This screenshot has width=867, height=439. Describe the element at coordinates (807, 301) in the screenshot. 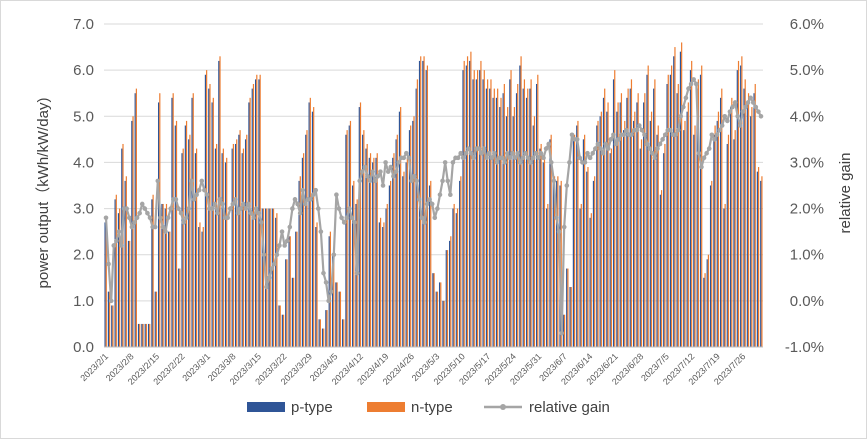

I see `y-right-tick-label: 0.0%` at that location.